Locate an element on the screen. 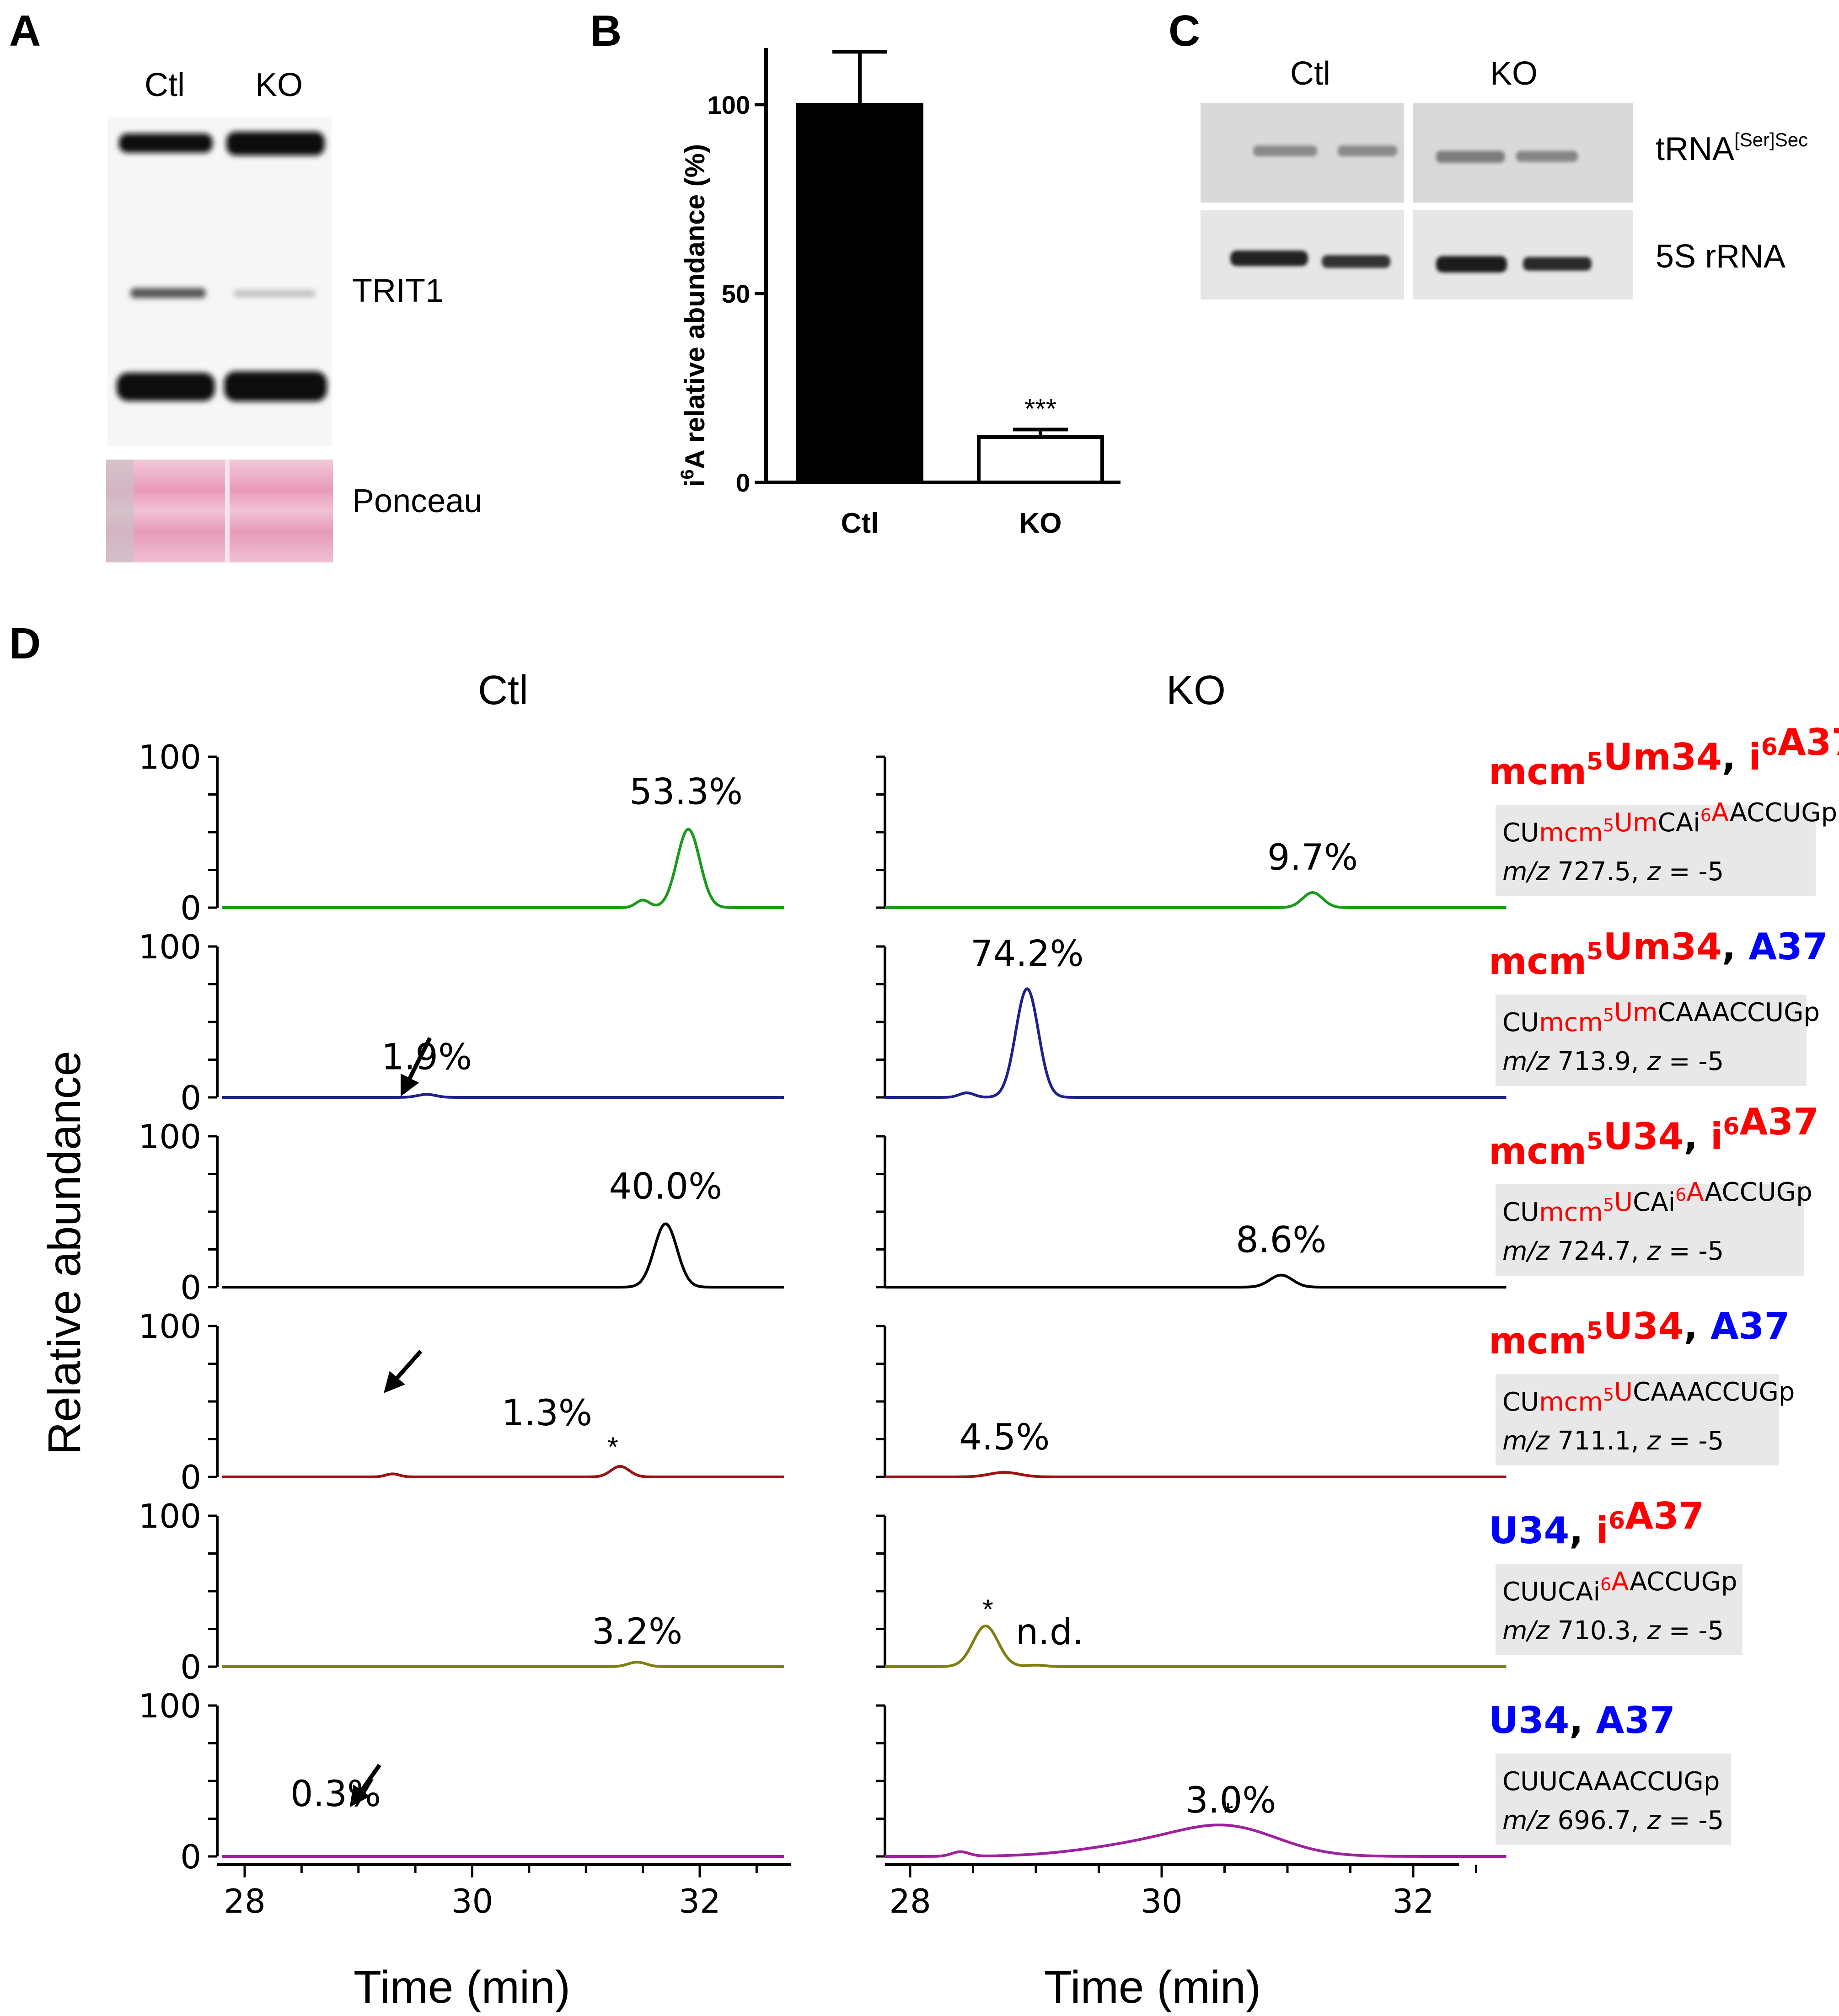  sequence: CUmcm5UCAi6AACCUGp is located at coordinates (1657, 1202).